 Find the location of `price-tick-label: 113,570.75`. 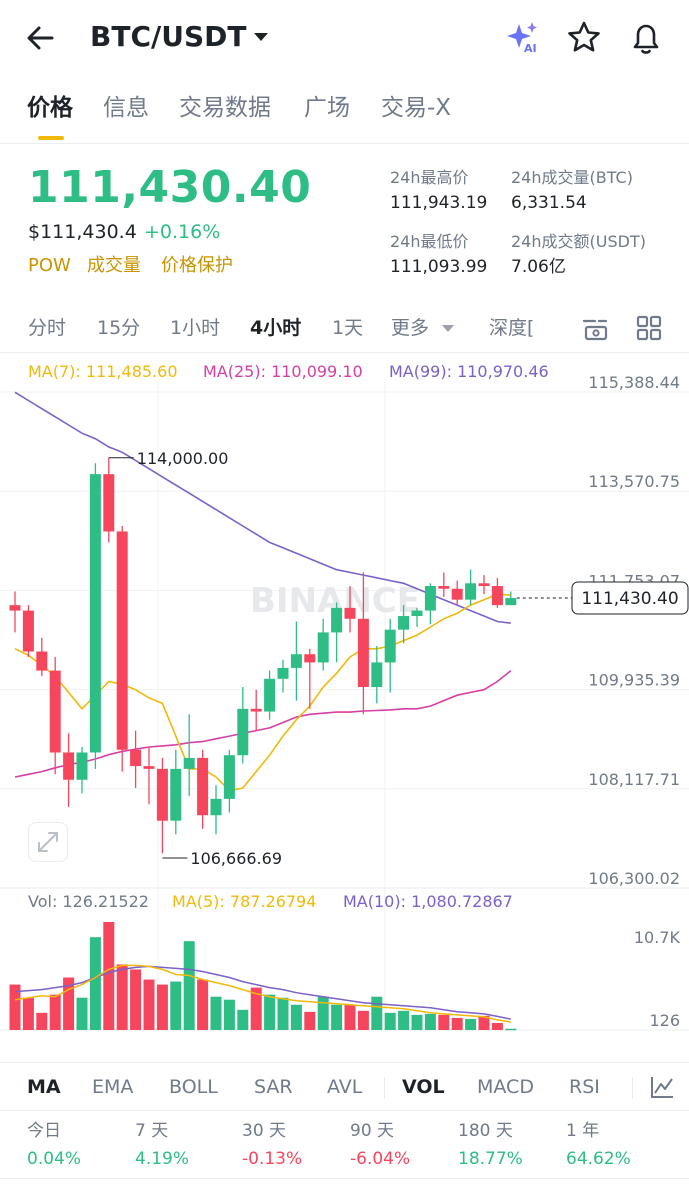

price-tick-label: 113,570.75 is located at coordinates (634, 481).